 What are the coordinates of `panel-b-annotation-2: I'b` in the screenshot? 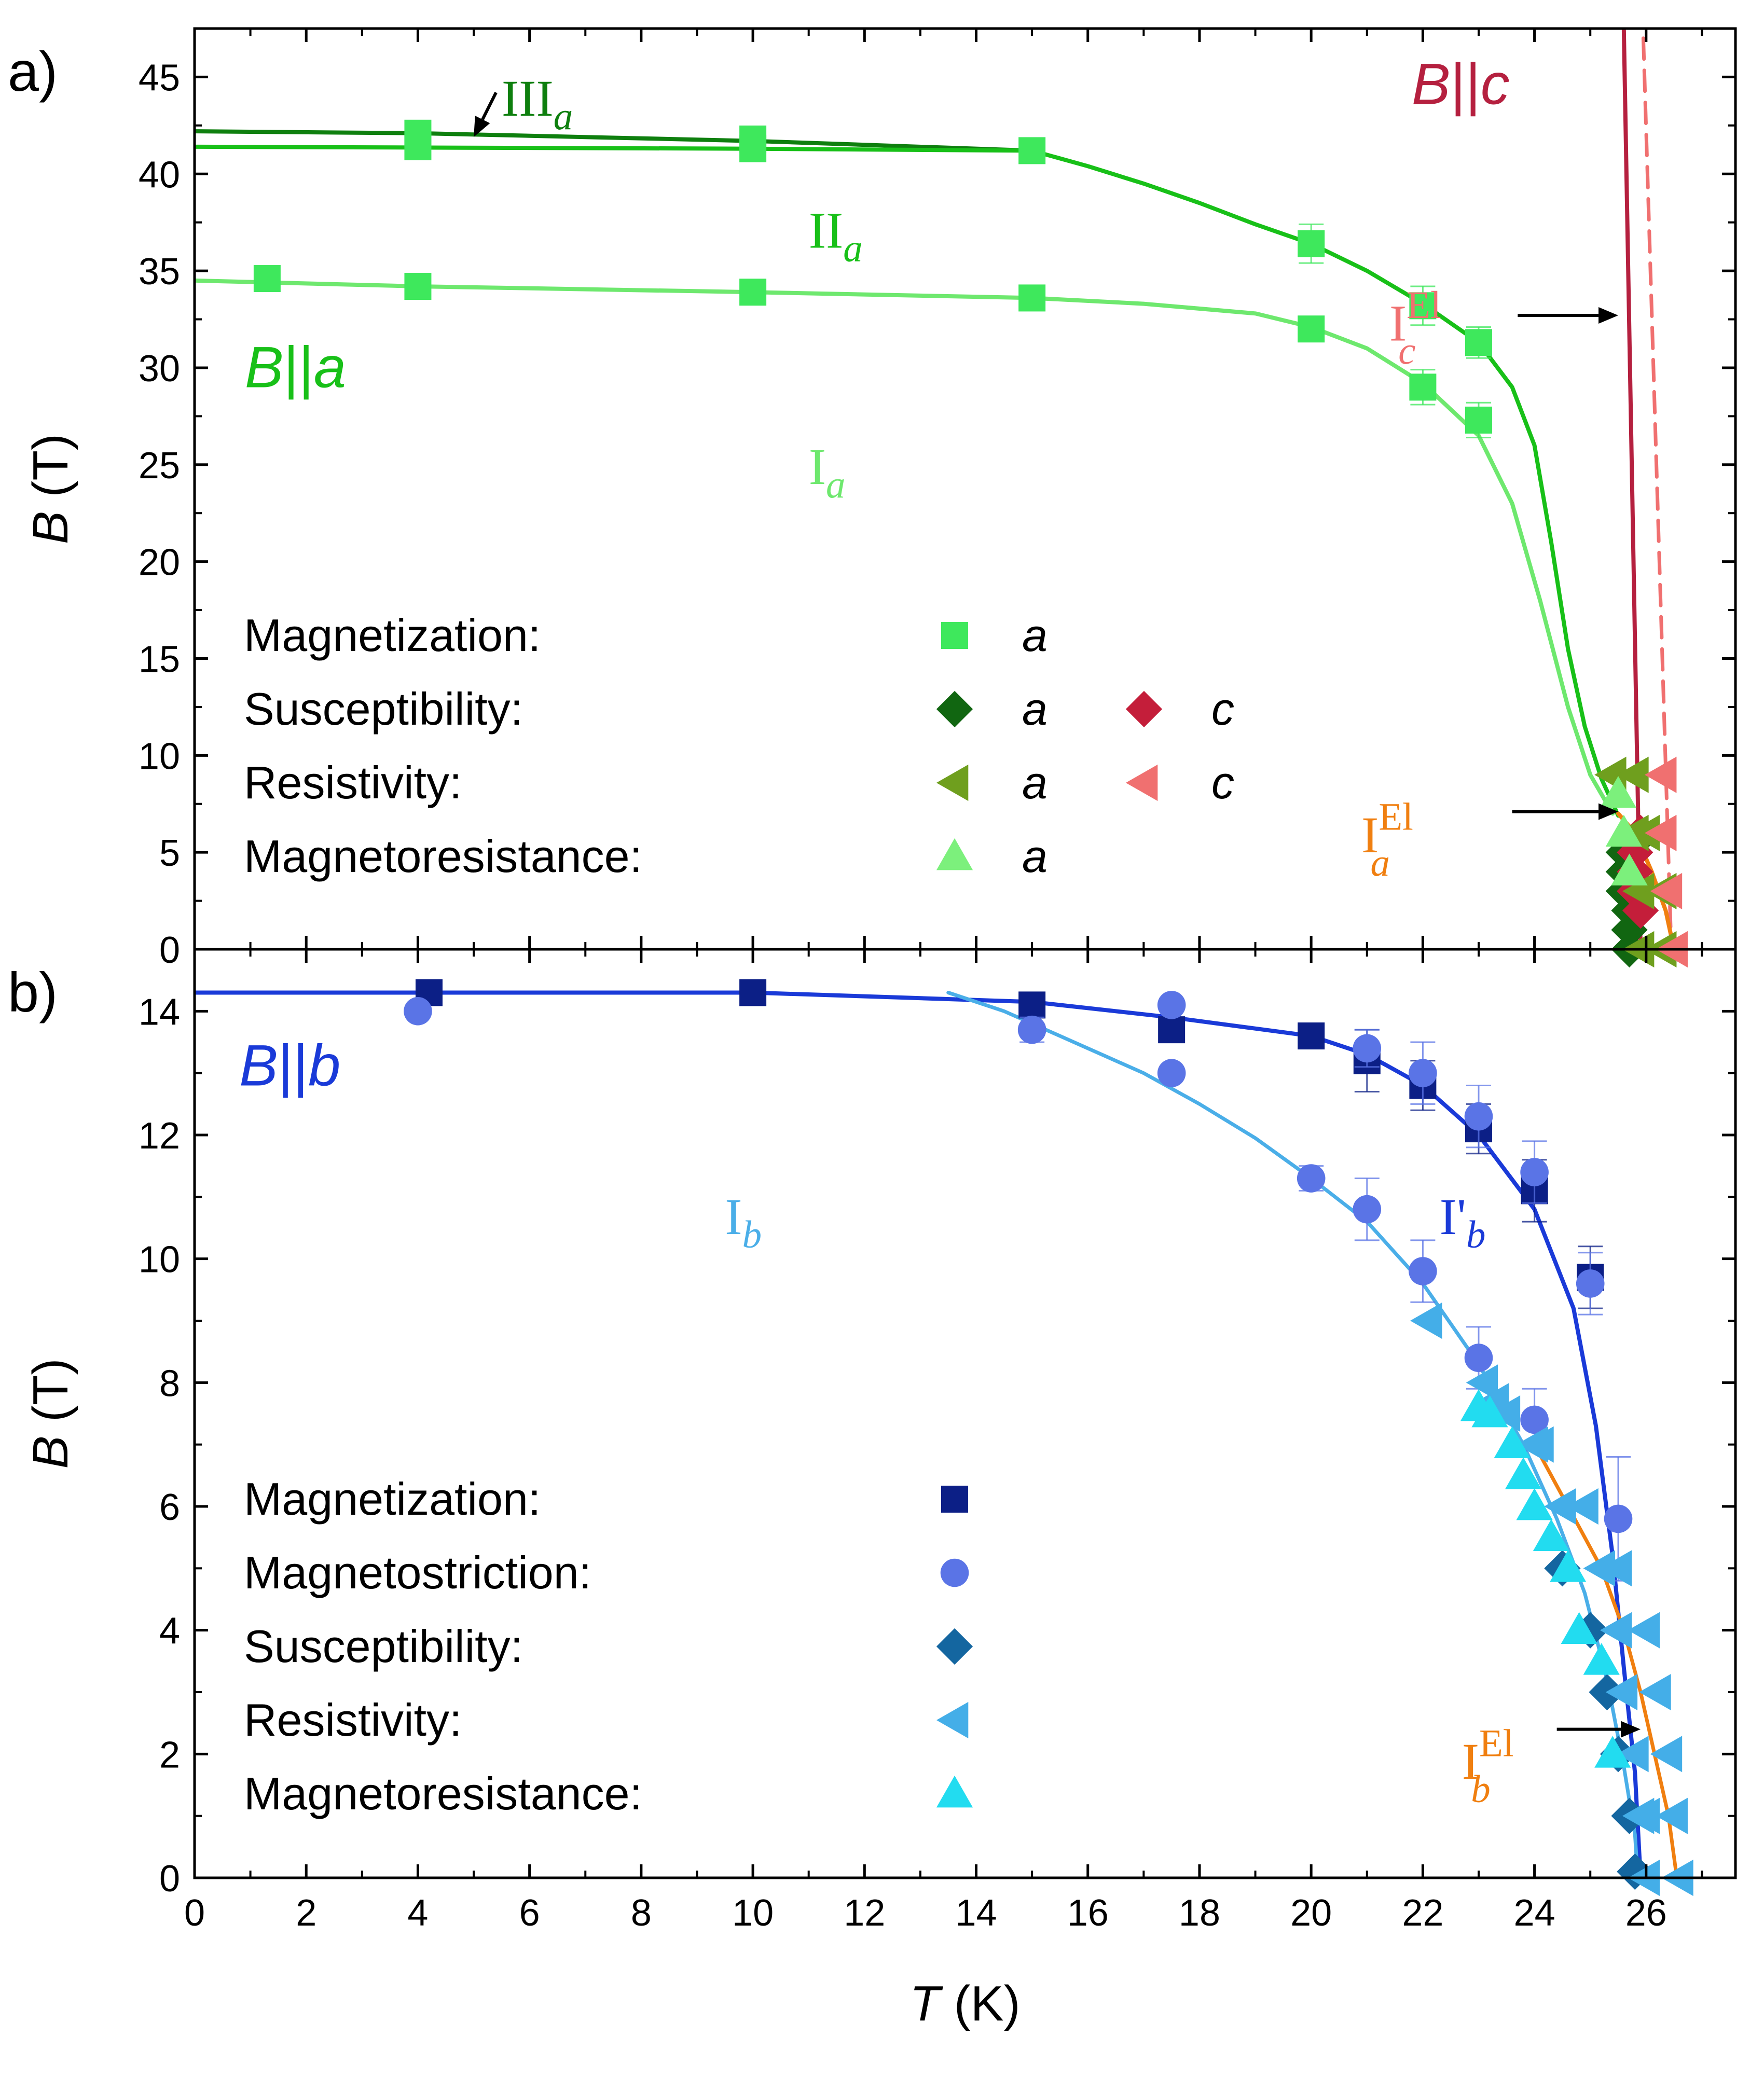 It's located at (1463, 1222).